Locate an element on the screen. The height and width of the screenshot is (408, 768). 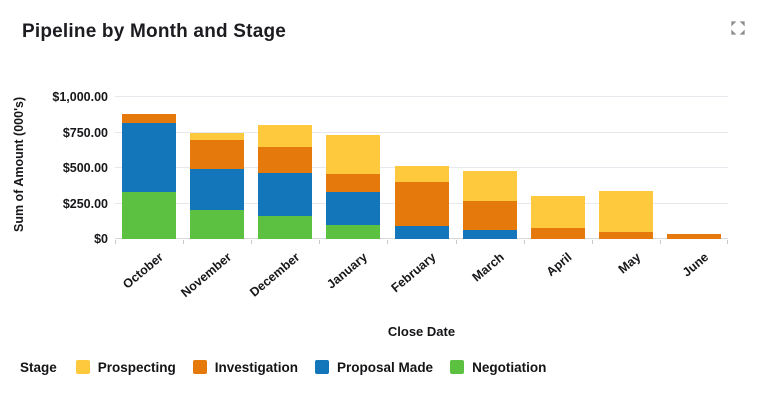
legend-item-negotiation: Negotiation is located at coordinates (498, 367).